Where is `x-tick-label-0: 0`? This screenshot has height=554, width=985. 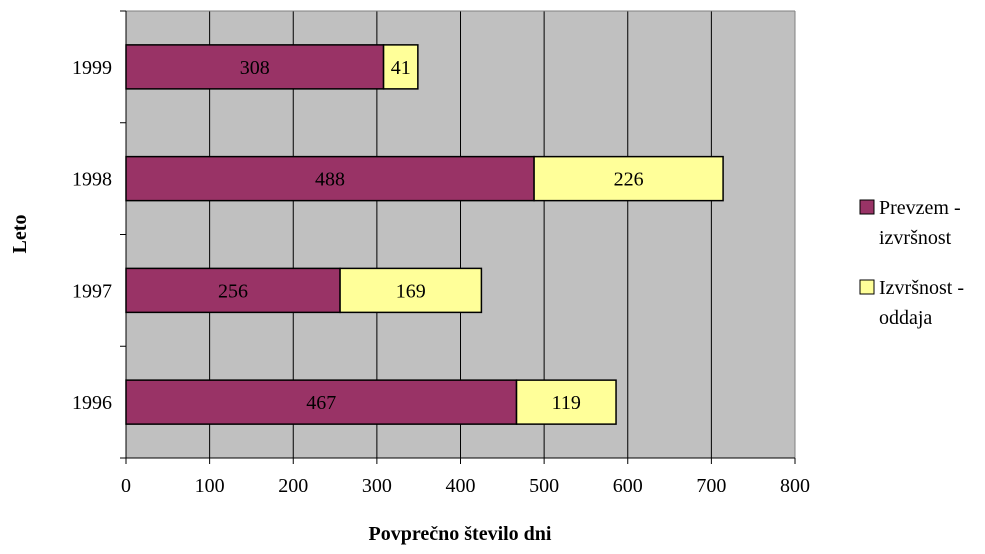
x-tick-label-0: 0 is located at coordinates (126, 486).